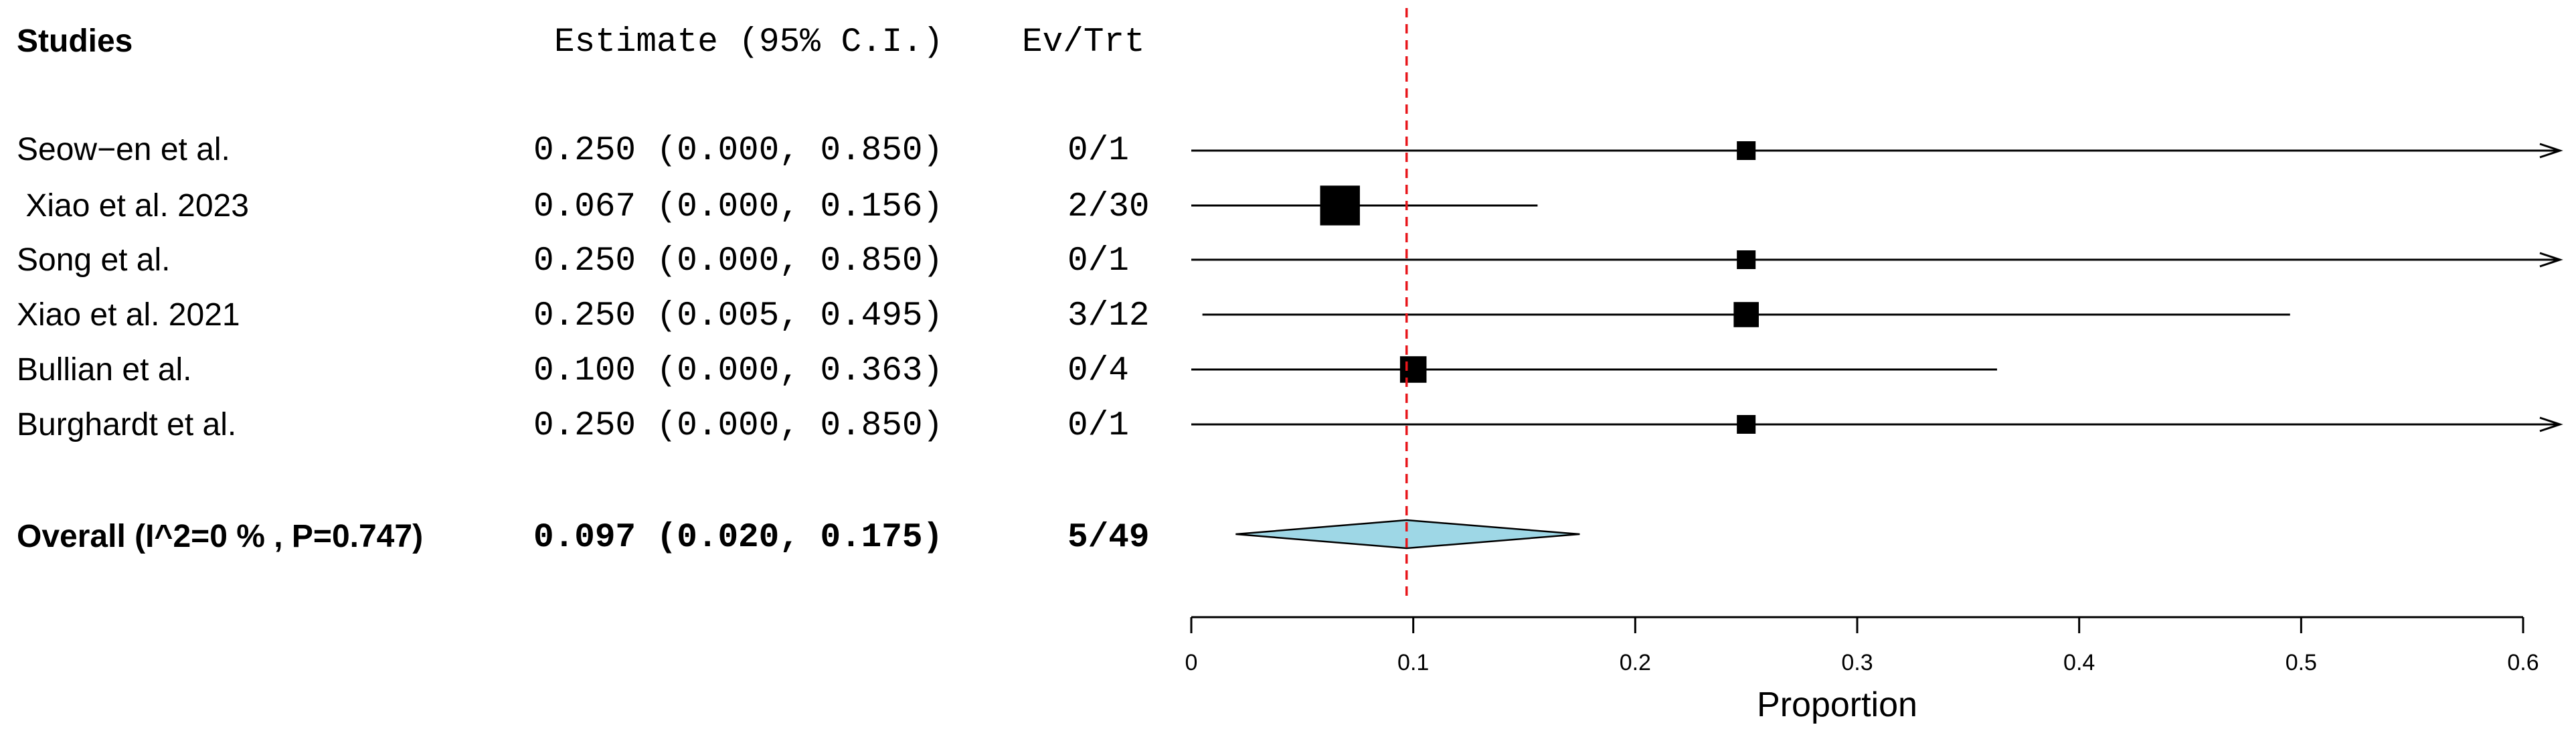 The height and width of the screenshot is (739, 2576). Describe the element at coordinates (75, 41) in the screenshot. I see `column-header-studies: Studies` at that location.